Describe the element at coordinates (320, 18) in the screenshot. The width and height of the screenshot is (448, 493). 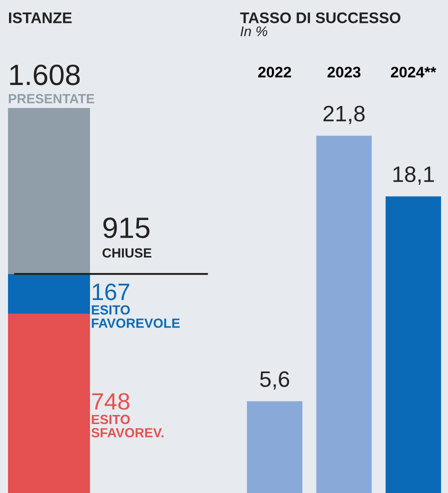
I see `chart-title: TASSO DI SUCCESSO` at that location.